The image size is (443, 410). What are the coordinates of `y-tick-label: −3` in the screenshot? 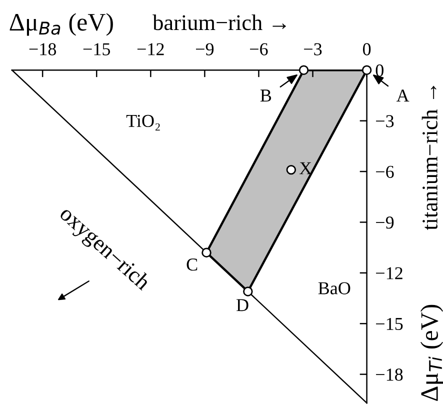 It's located at (385, 121).